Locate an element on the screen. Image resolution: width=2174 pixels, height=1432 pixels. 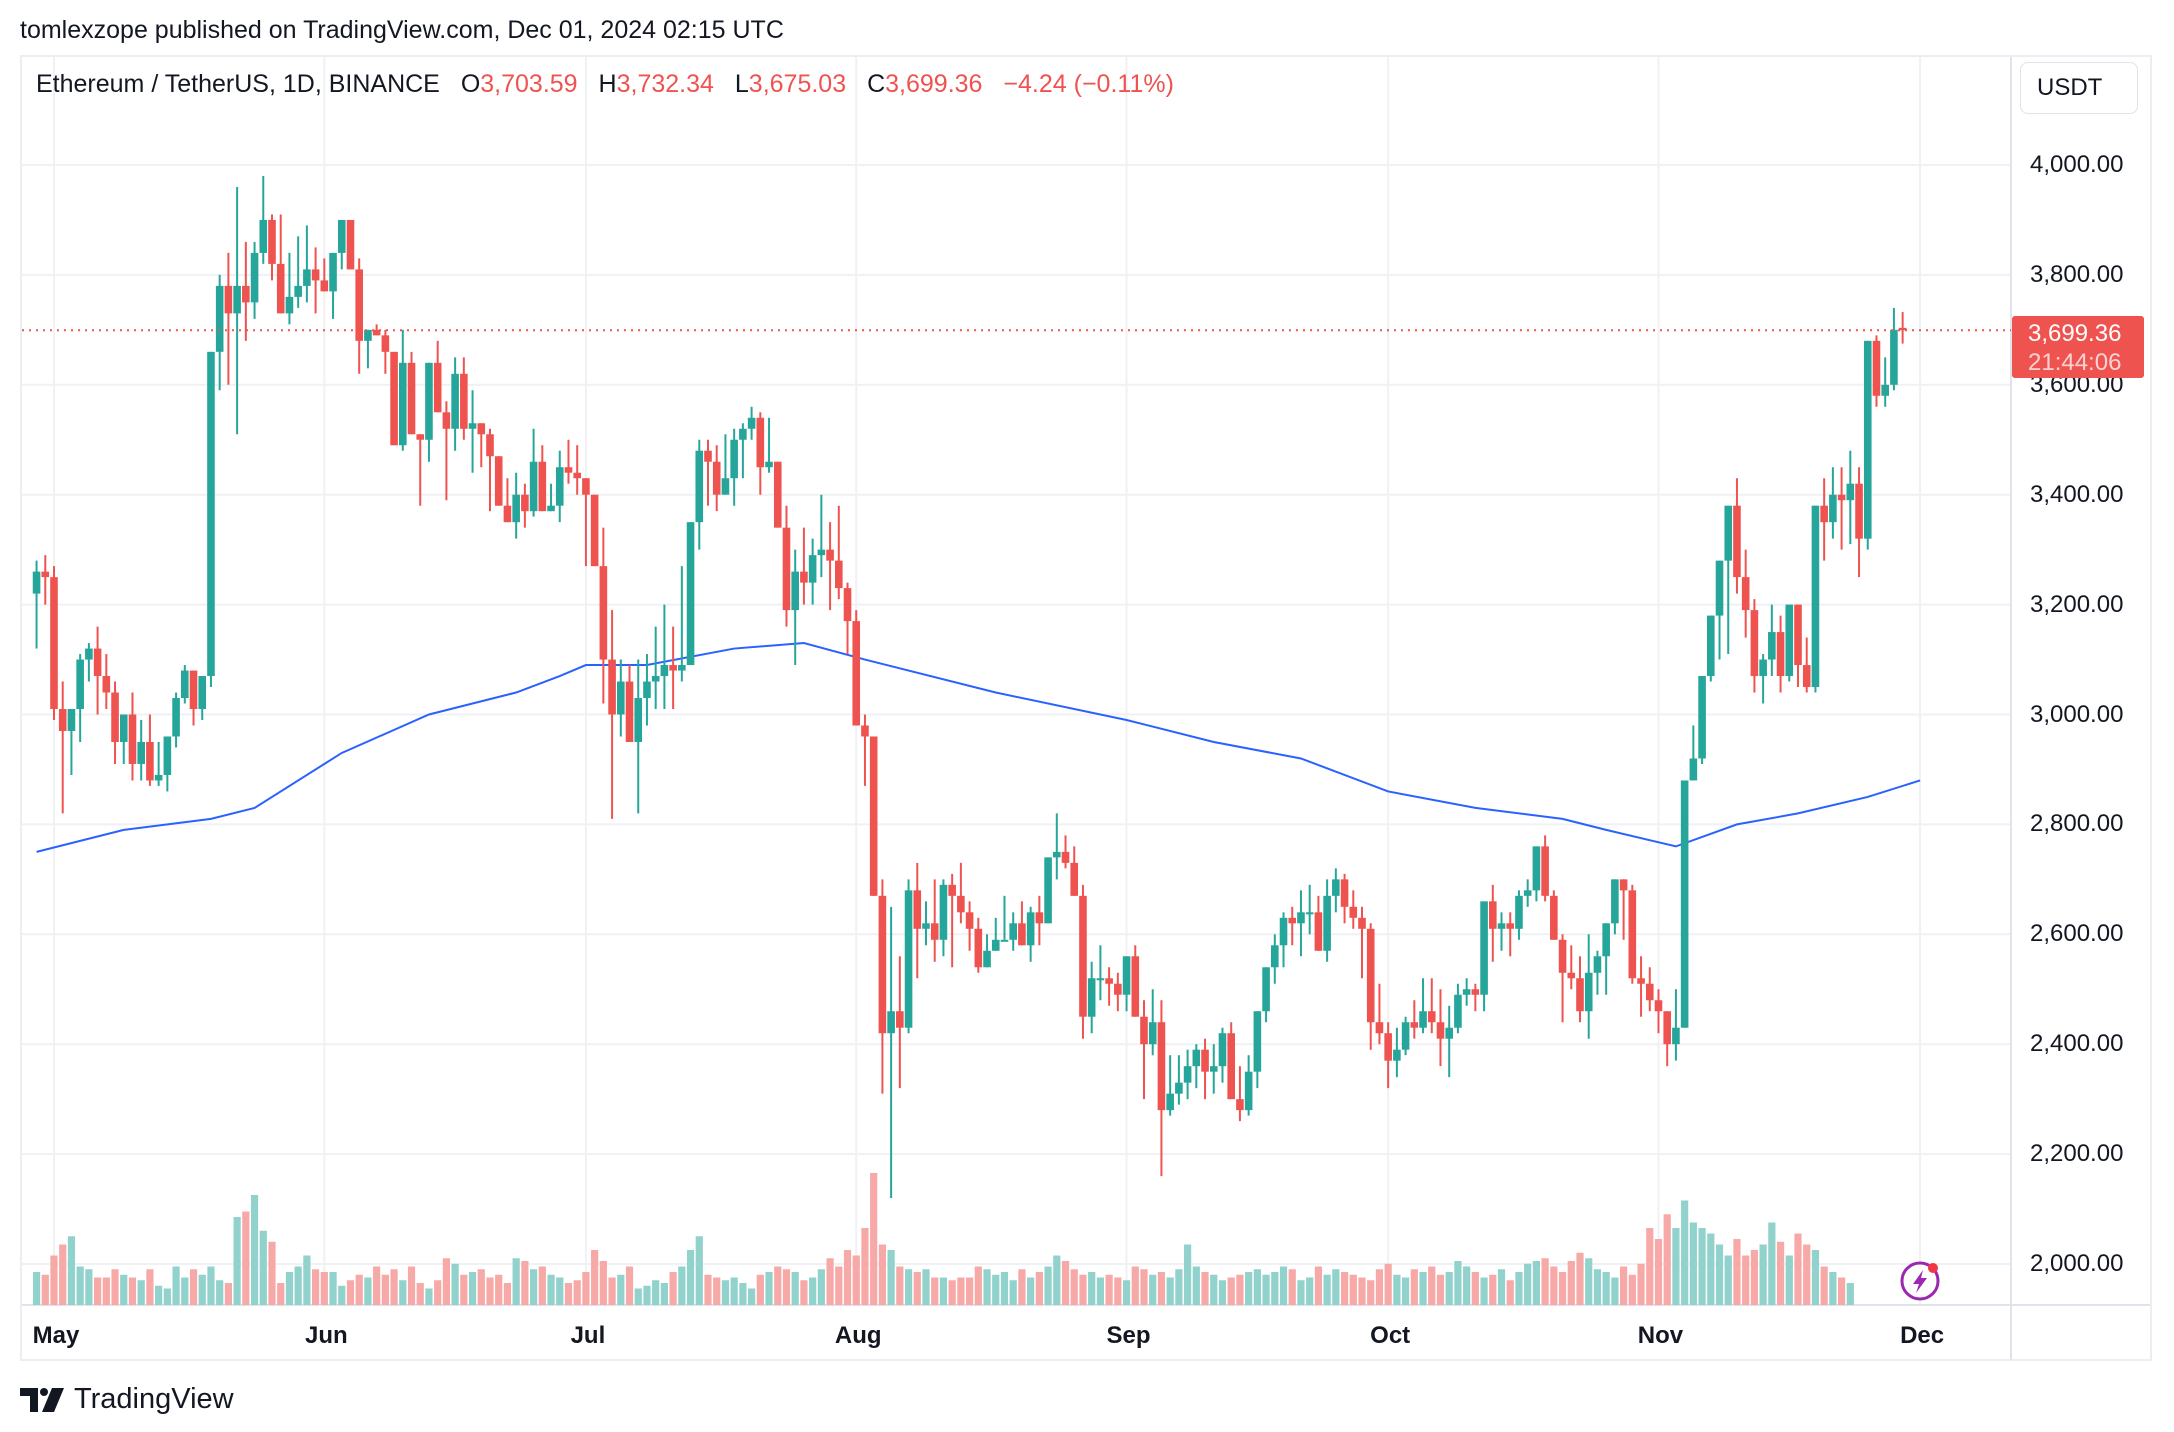
tradingview-logo: TradingView is located at coordinates (127, 1399).